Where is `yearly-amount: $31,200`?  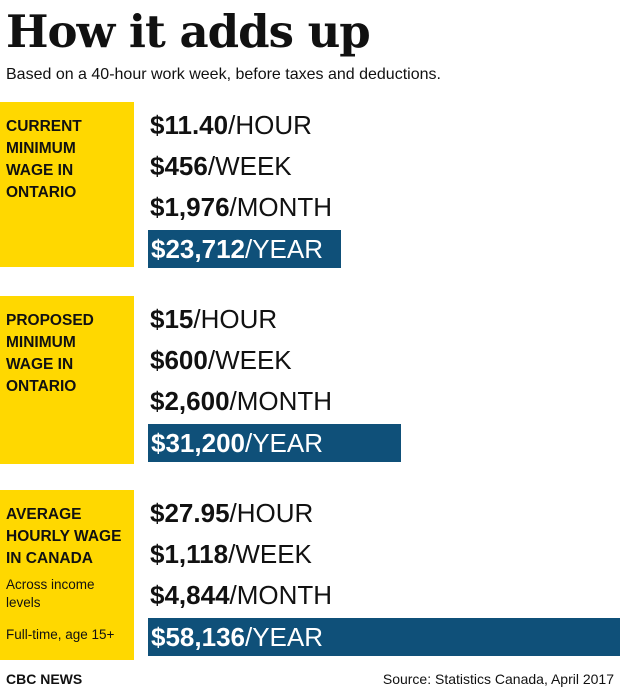 yearly-amount: $31,200 is located at coordinates (198, 443).